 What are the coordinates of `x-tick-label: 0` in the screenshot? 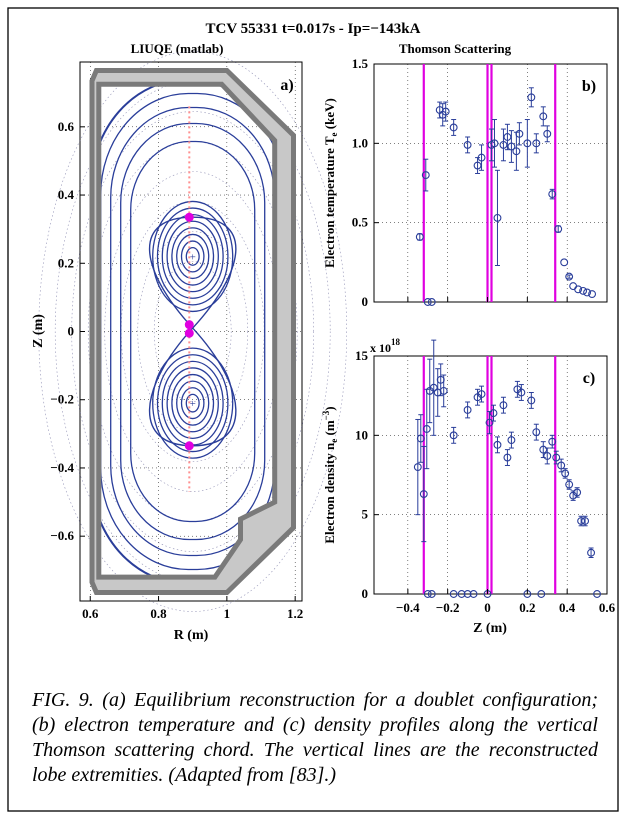 It's located at (487, 607).